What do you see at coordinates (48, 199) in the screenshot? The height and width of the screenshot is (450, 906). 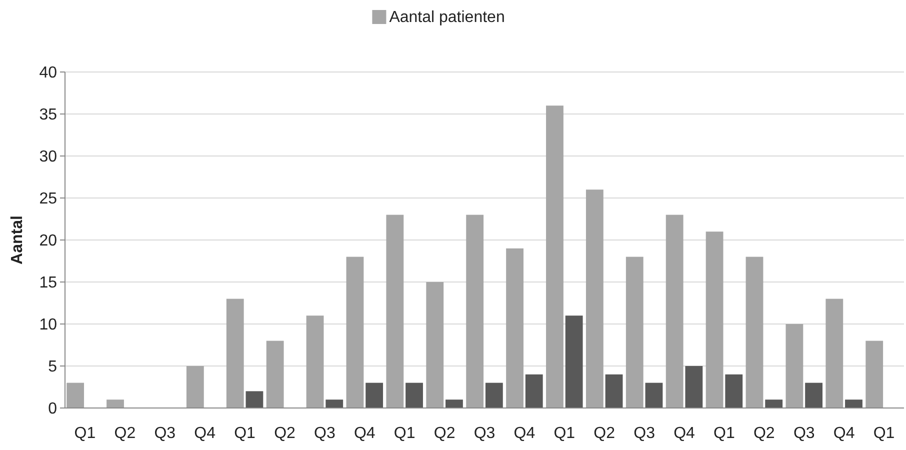 I see `y-tick-label: 25` at bounding box center [48, 199].